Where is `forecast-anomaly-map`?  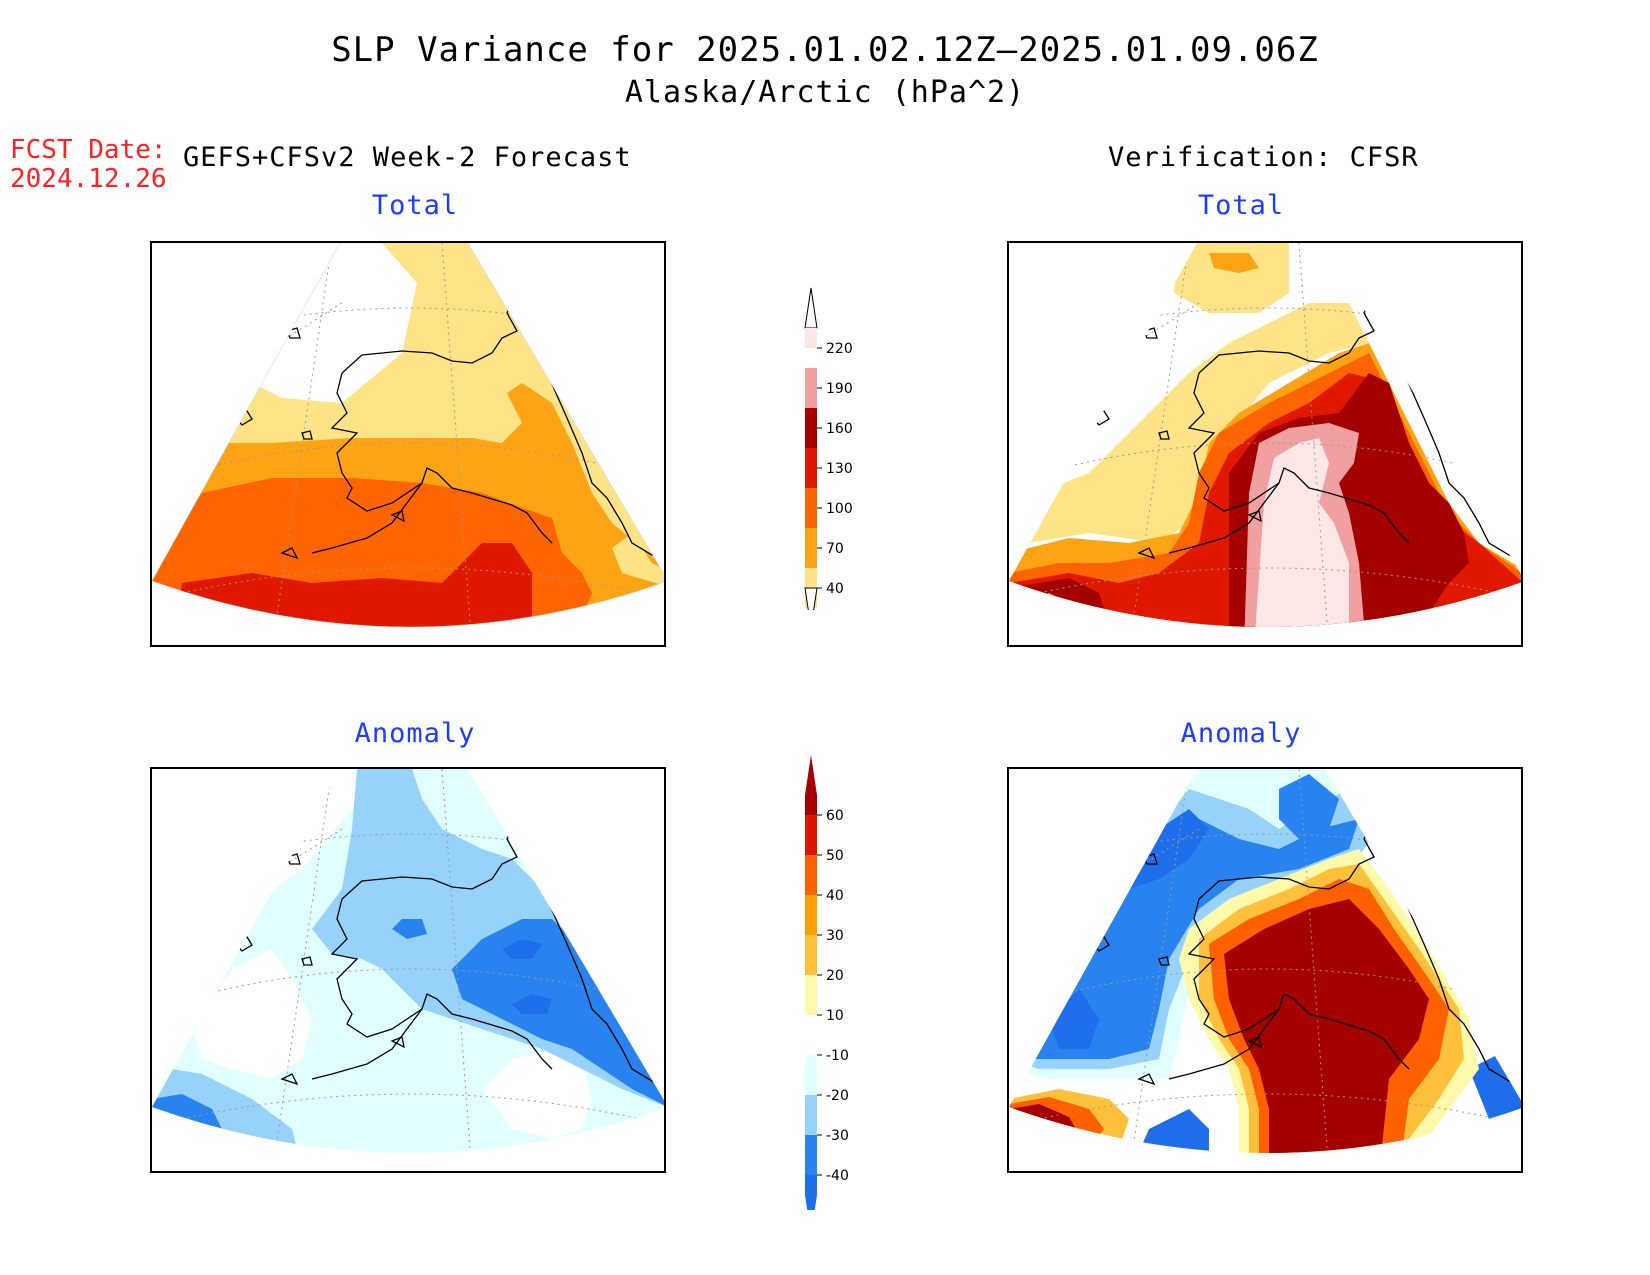 forecast-anomaly-map is located at coordinates (408, 970).